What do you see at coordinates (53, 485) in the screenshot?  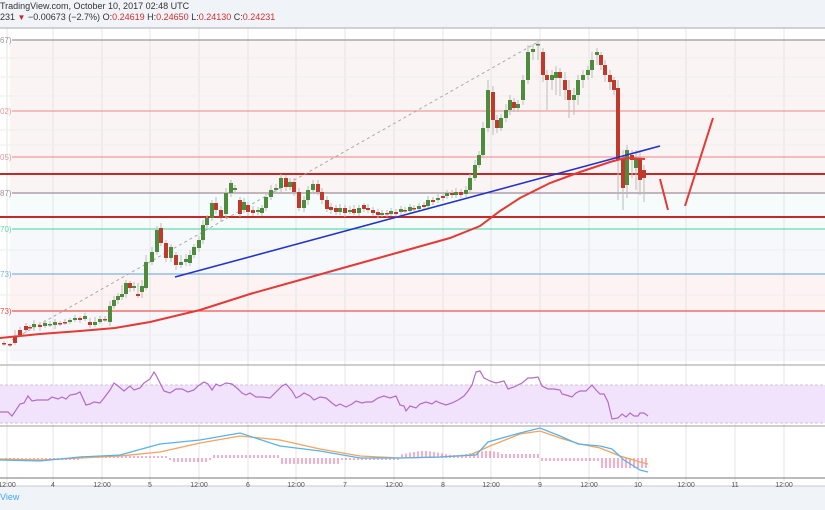 I see `x-axis-tick-label: 4` at bounding box center [53, 485].